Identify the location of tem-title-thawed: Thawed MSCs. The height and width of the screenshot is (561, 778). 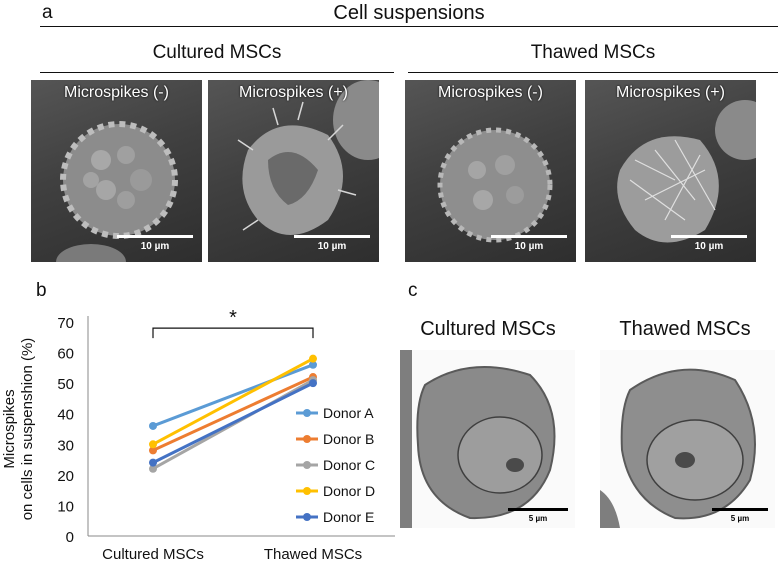
(685, 329).